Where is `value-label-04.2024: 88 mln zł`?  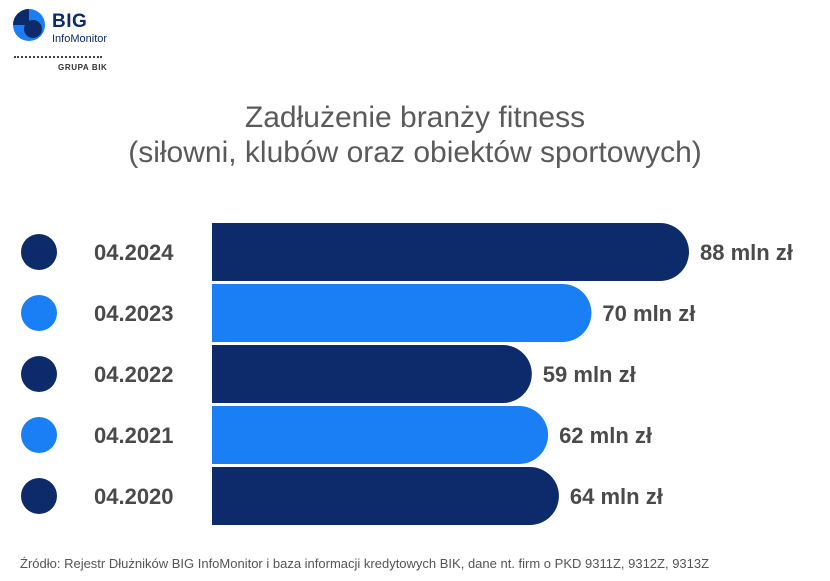
value-label-04.2024: 88 mln zł is located at coordinates (746, 252).